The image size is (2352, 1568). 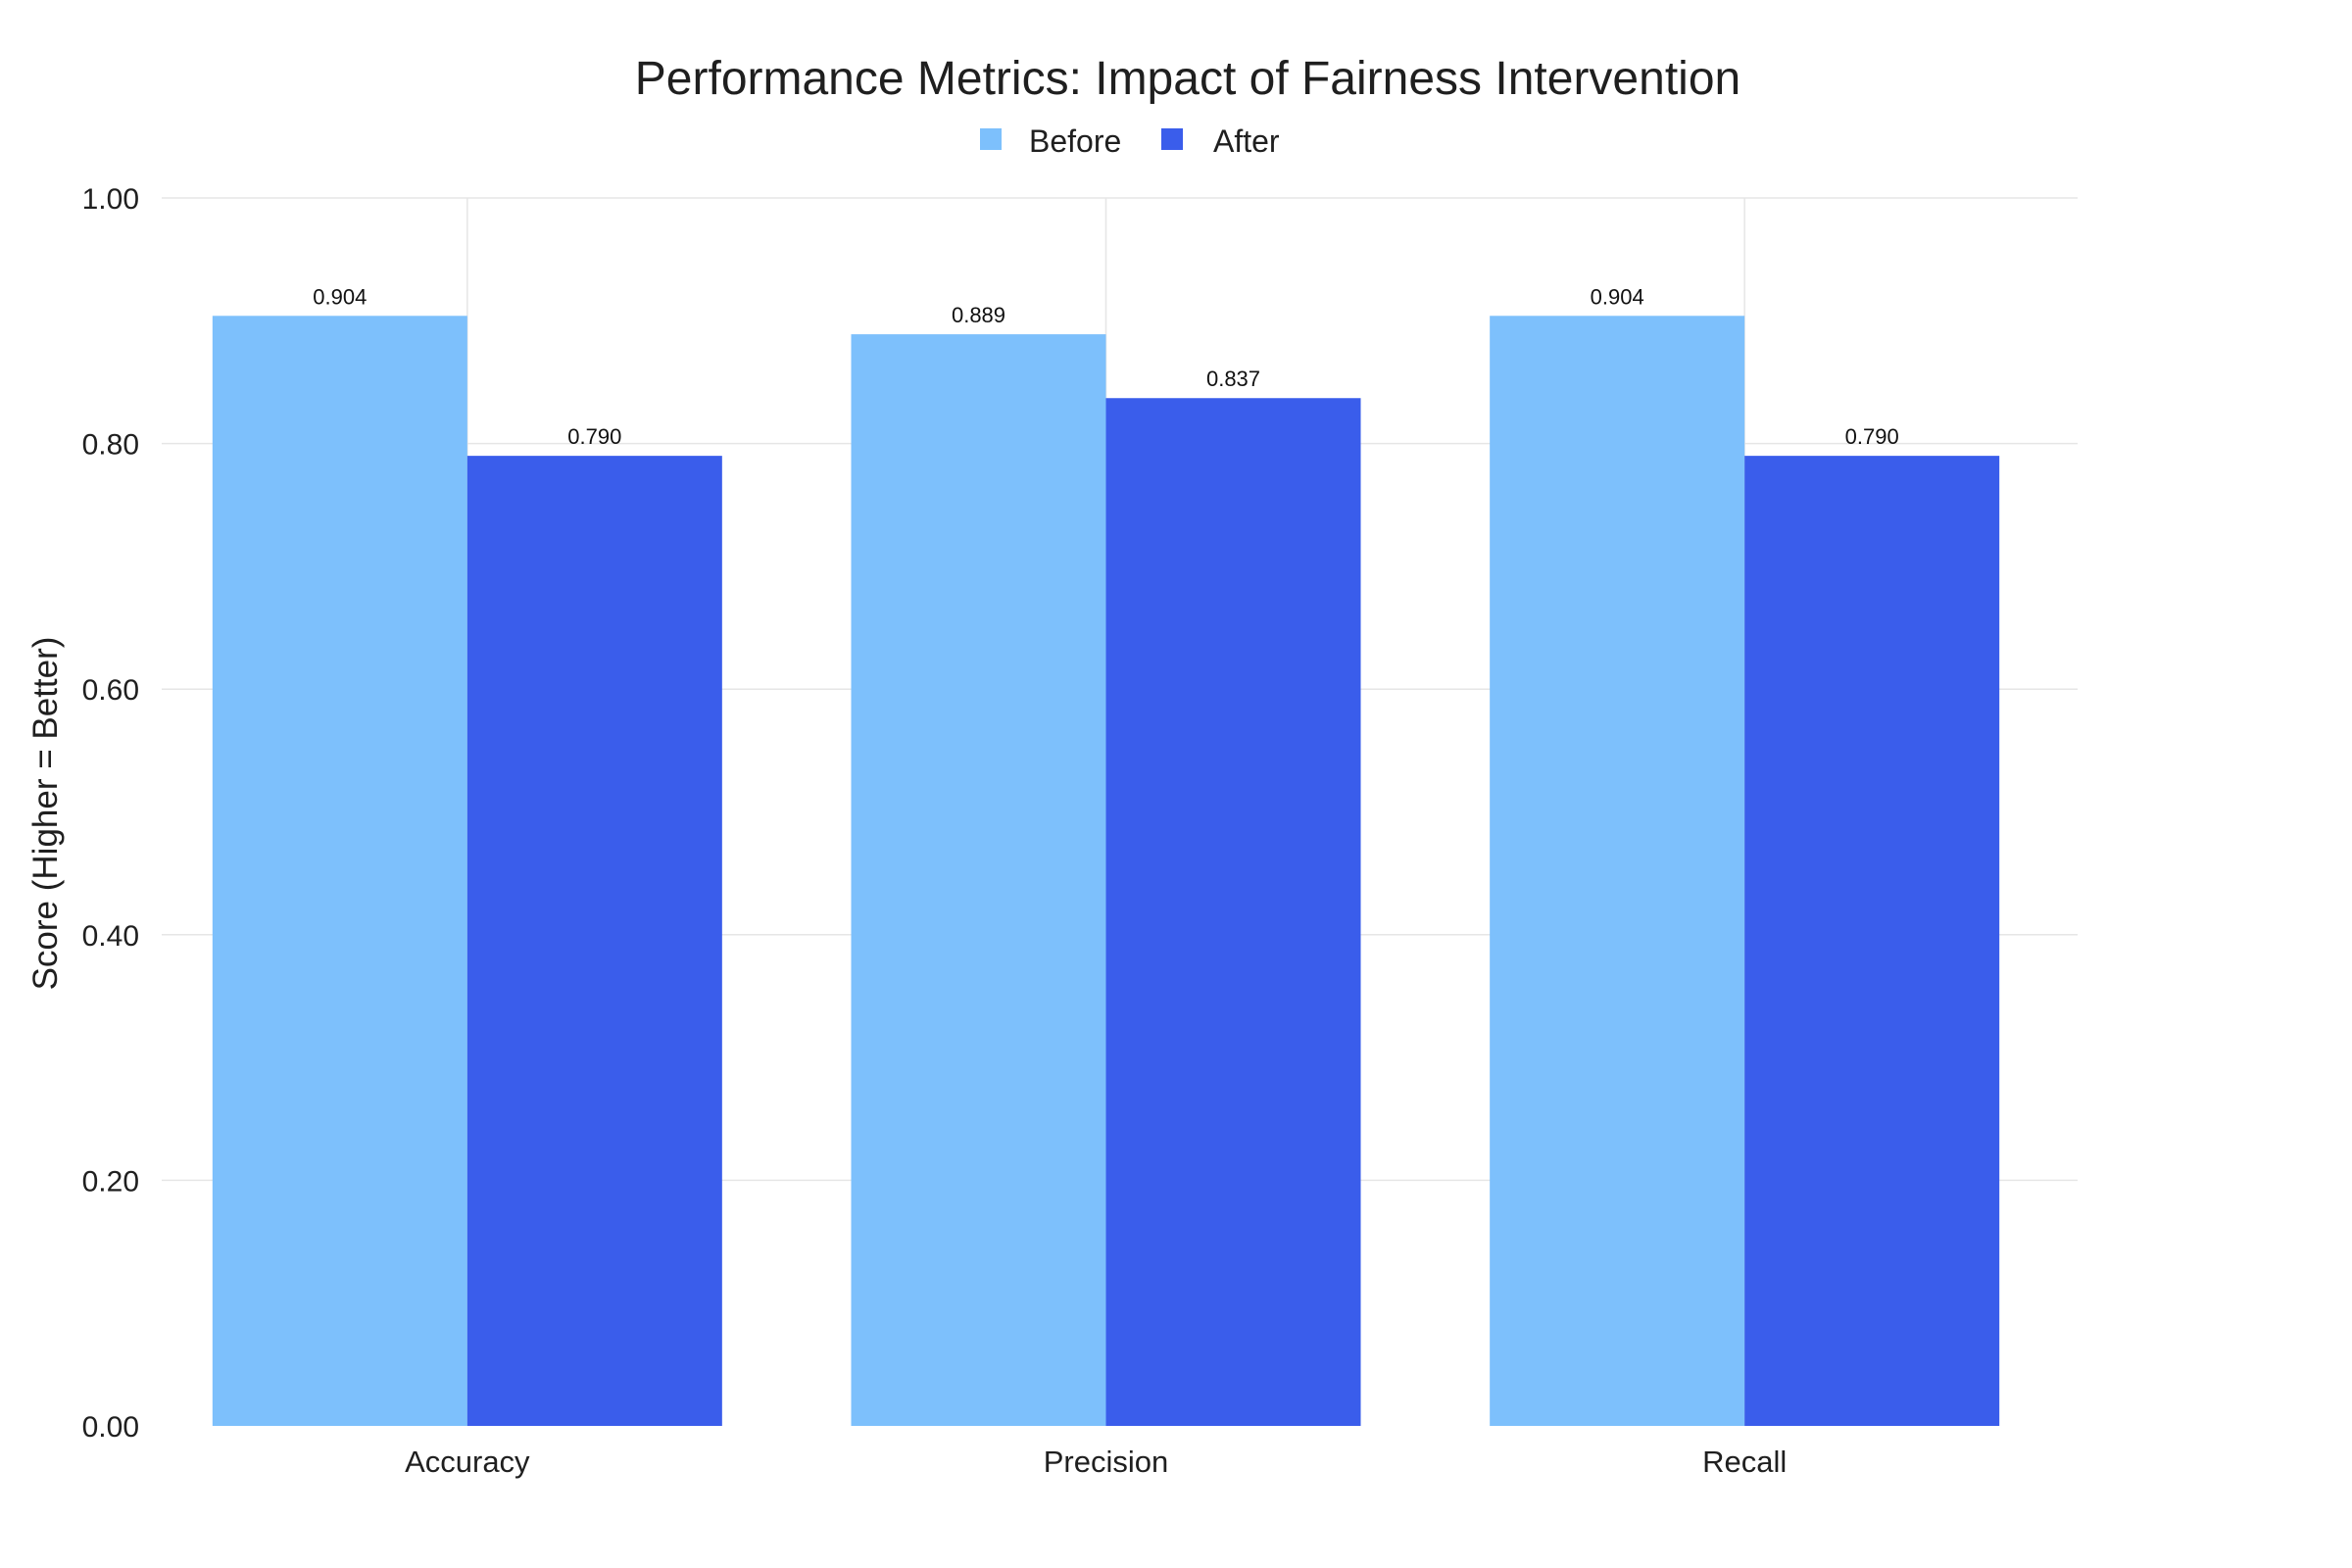 What do you see at coordinates (1172, 139) in the screenshot?
I see `legend-swatch-after` at bounding box center [1172, 139].